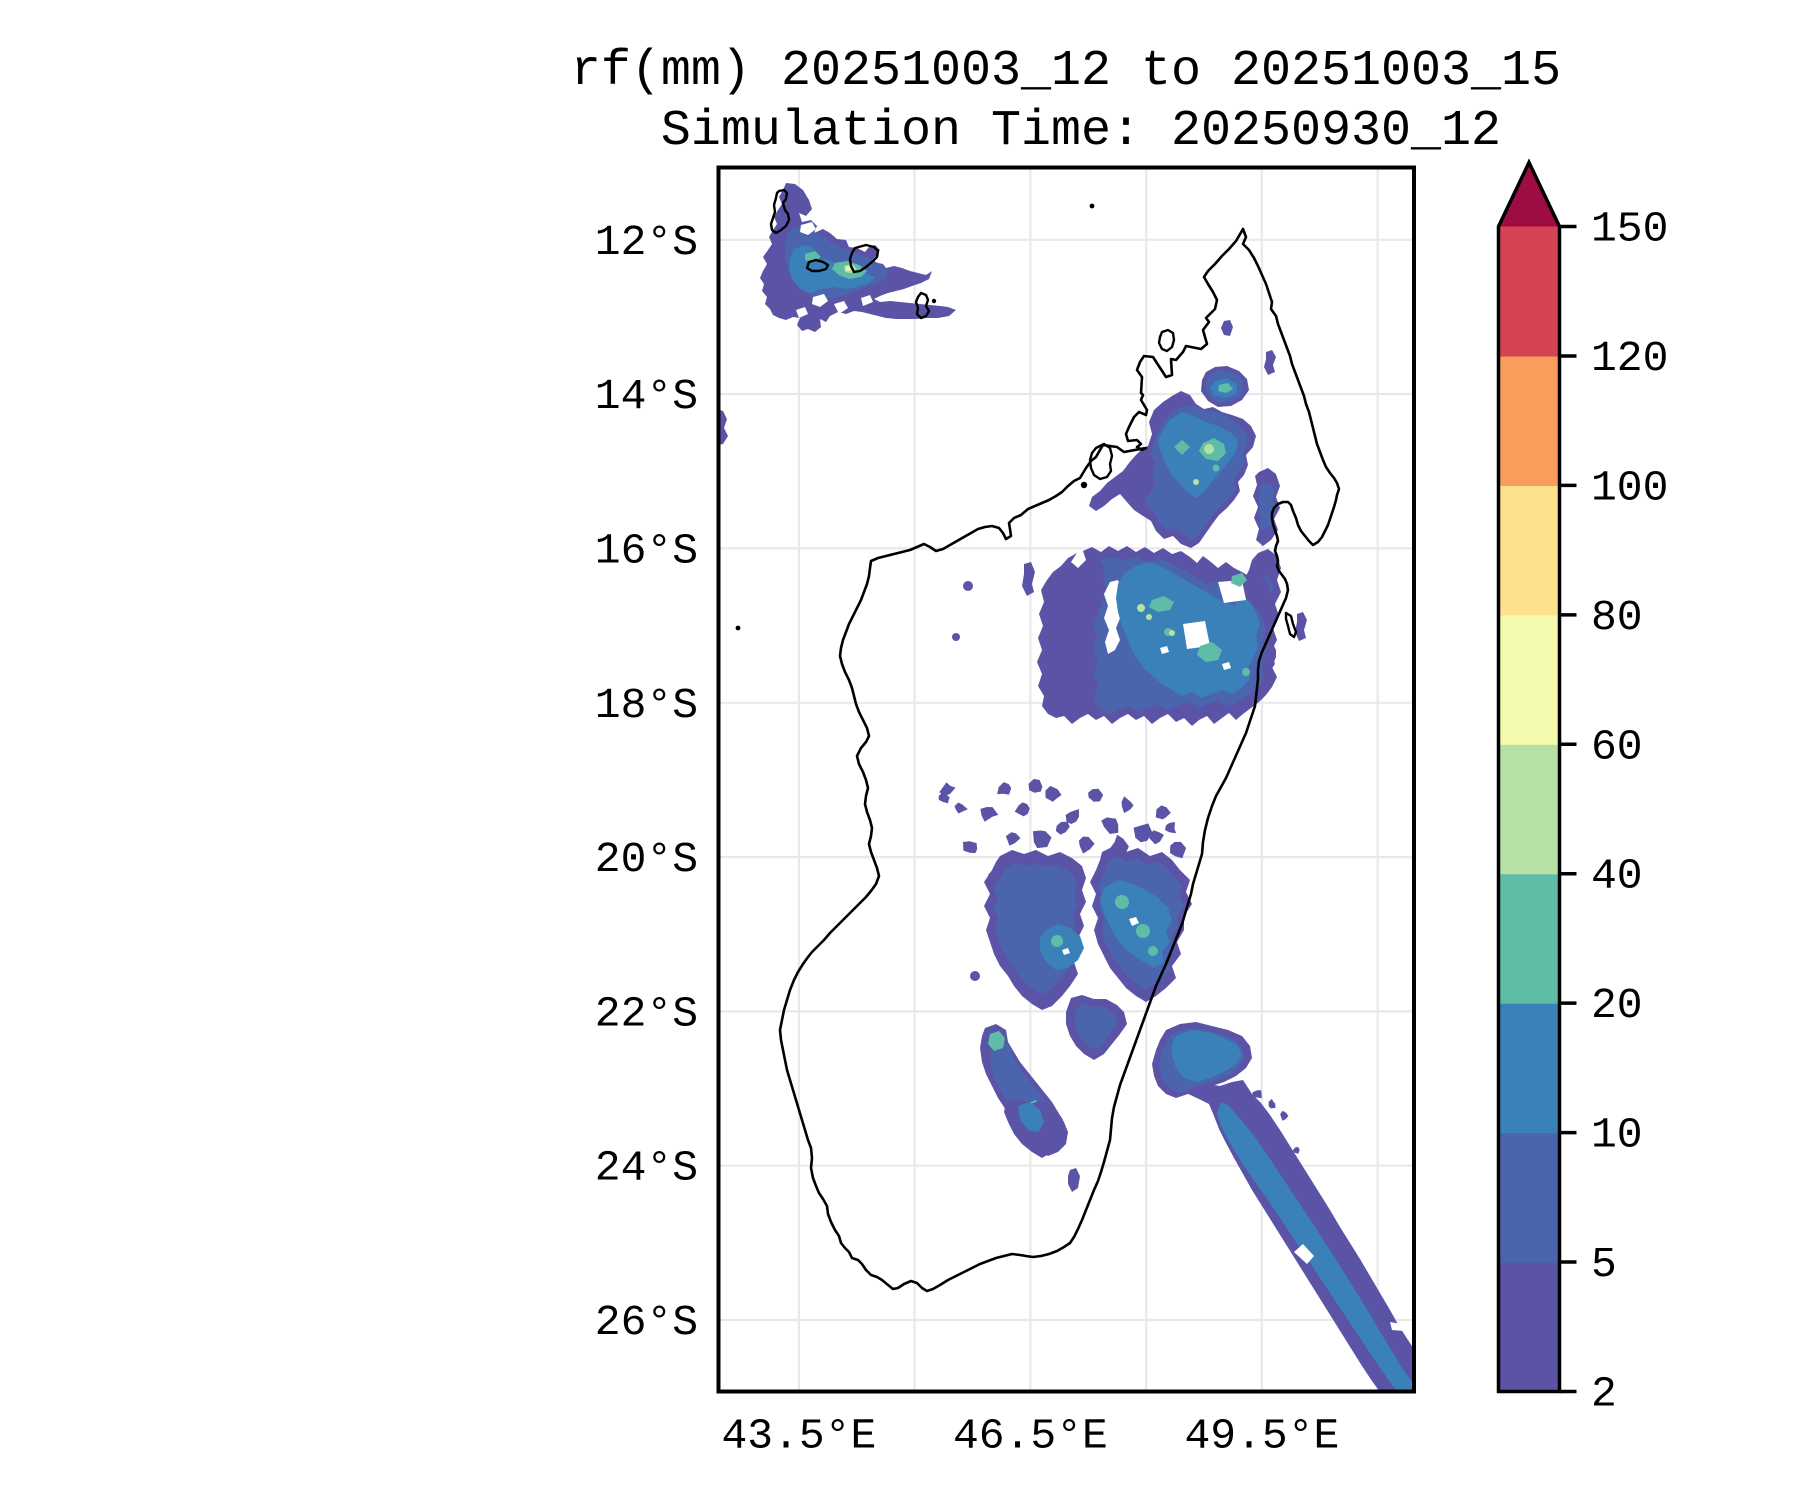  I want to click on svg-text: 46.5°E, so click(1030, 1436).